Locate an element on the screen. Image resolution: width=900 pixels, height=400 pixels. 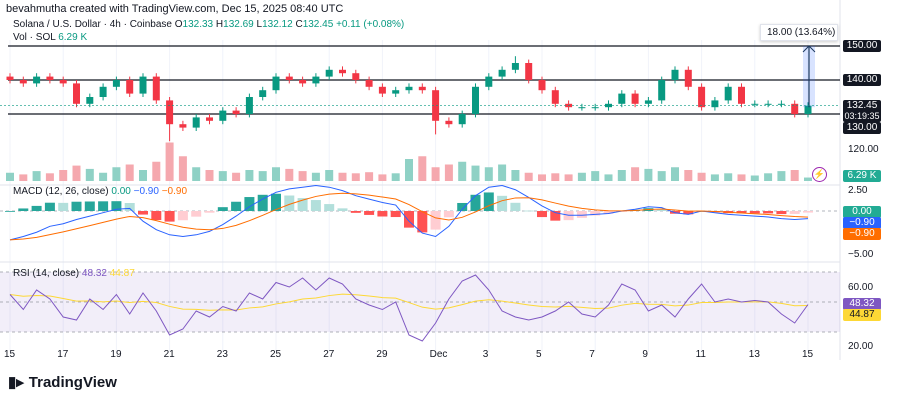
rsi-title: RSI (14, close) is located at coordinates (46, 273).